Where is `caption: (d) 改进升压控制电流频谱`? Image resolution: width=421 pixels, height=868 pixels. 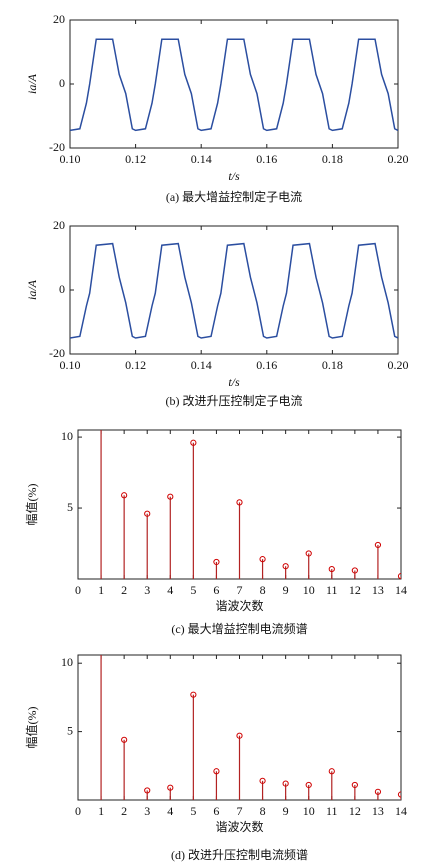 caption: (d) 改进升压控制电流频谱 is located at coordinates (239, 855).